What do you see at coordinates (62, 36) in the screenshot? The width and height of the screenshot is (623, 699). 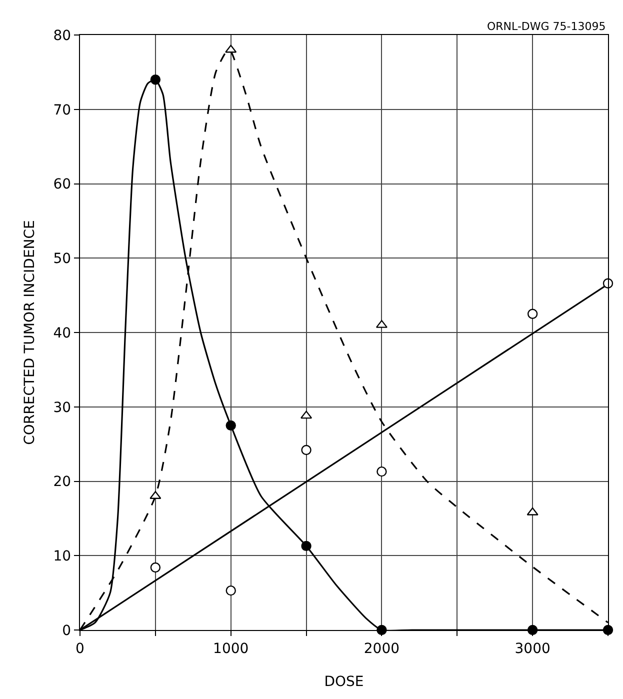 I see `y-tick-label: 80` at bounding box center [62, 36].